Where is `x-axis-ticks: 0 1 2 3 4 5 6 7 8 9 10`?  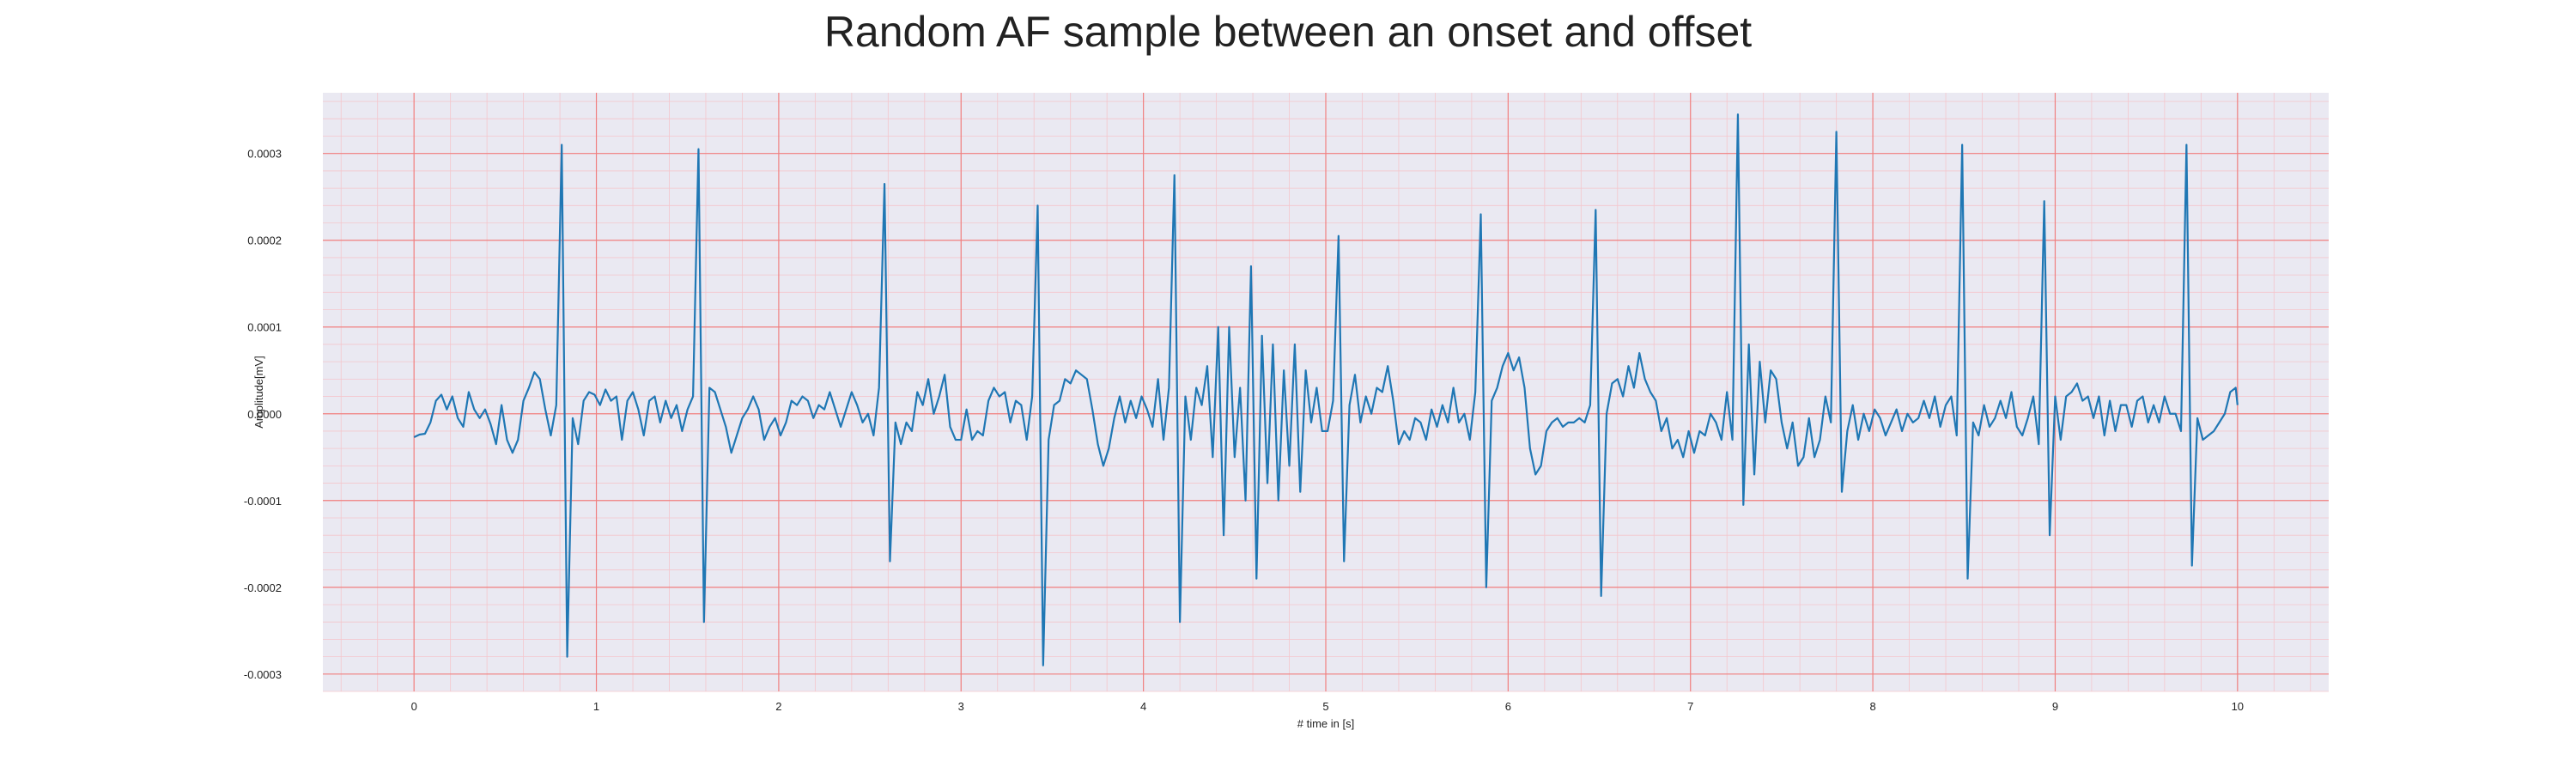 x-axis-ticks: 0 1 2 3 4 5 6 7 8 9 10 is located at coordinates (1327, 706).